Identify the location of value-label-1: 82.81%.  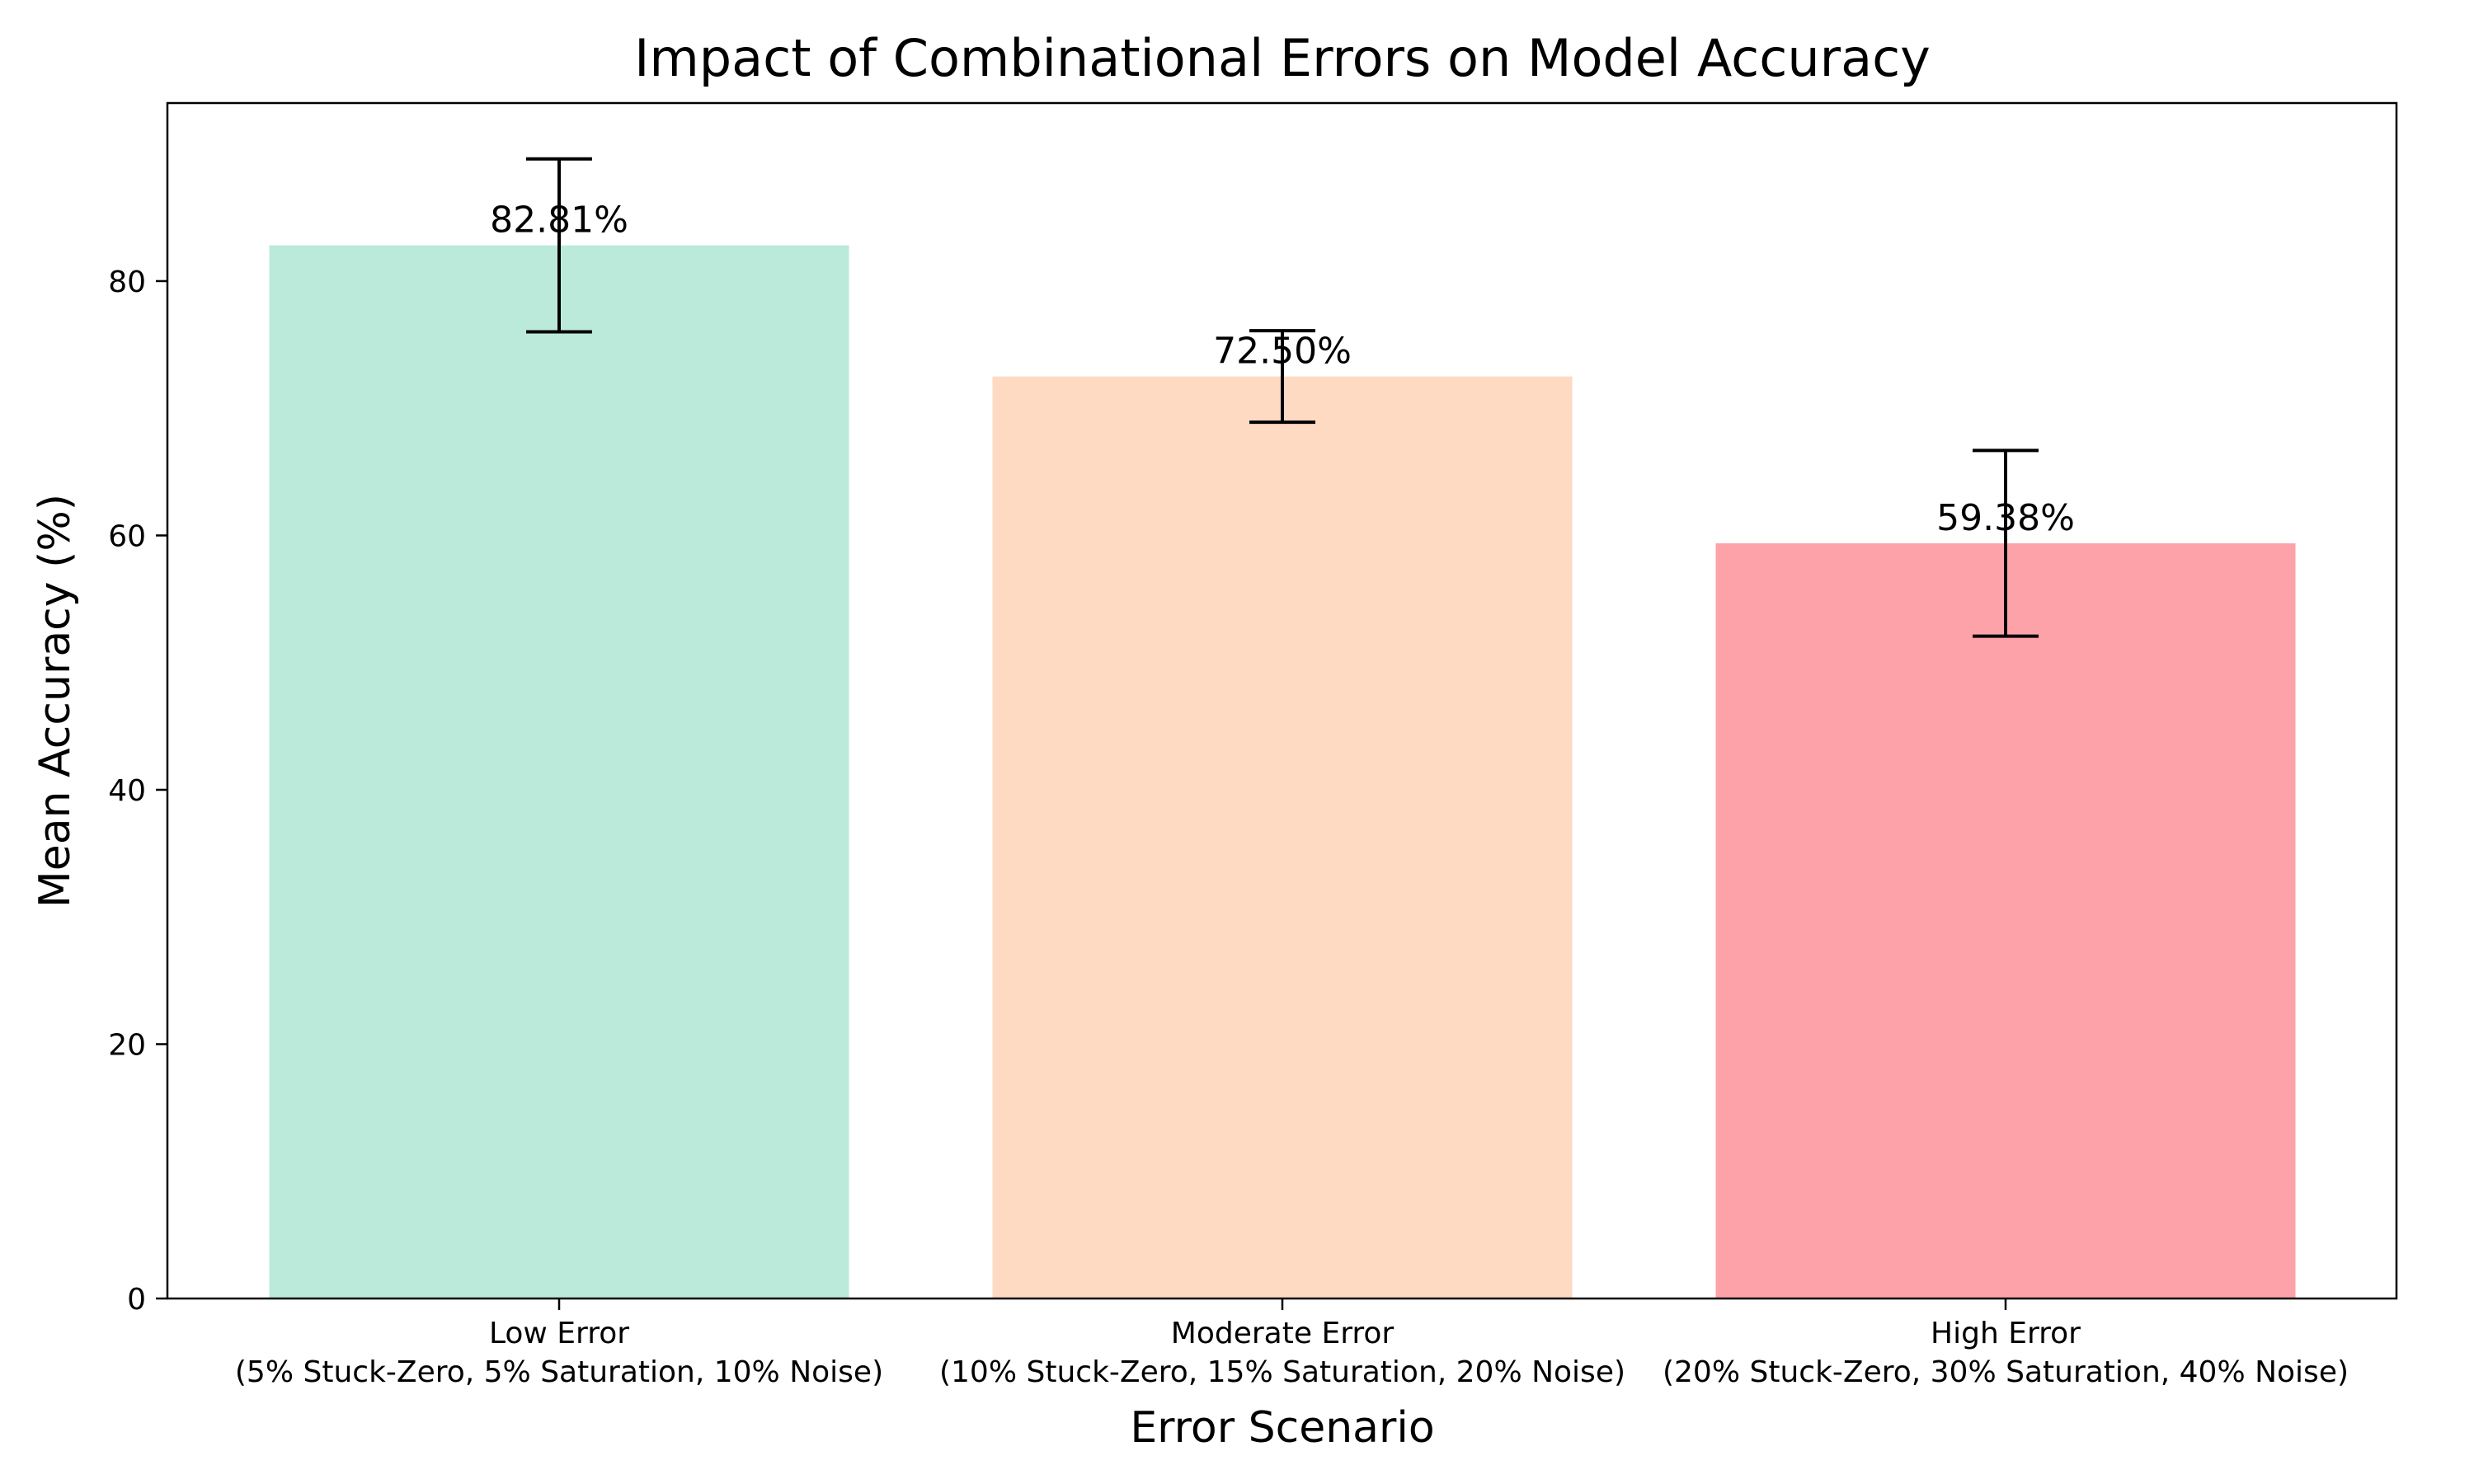
(559, 221).